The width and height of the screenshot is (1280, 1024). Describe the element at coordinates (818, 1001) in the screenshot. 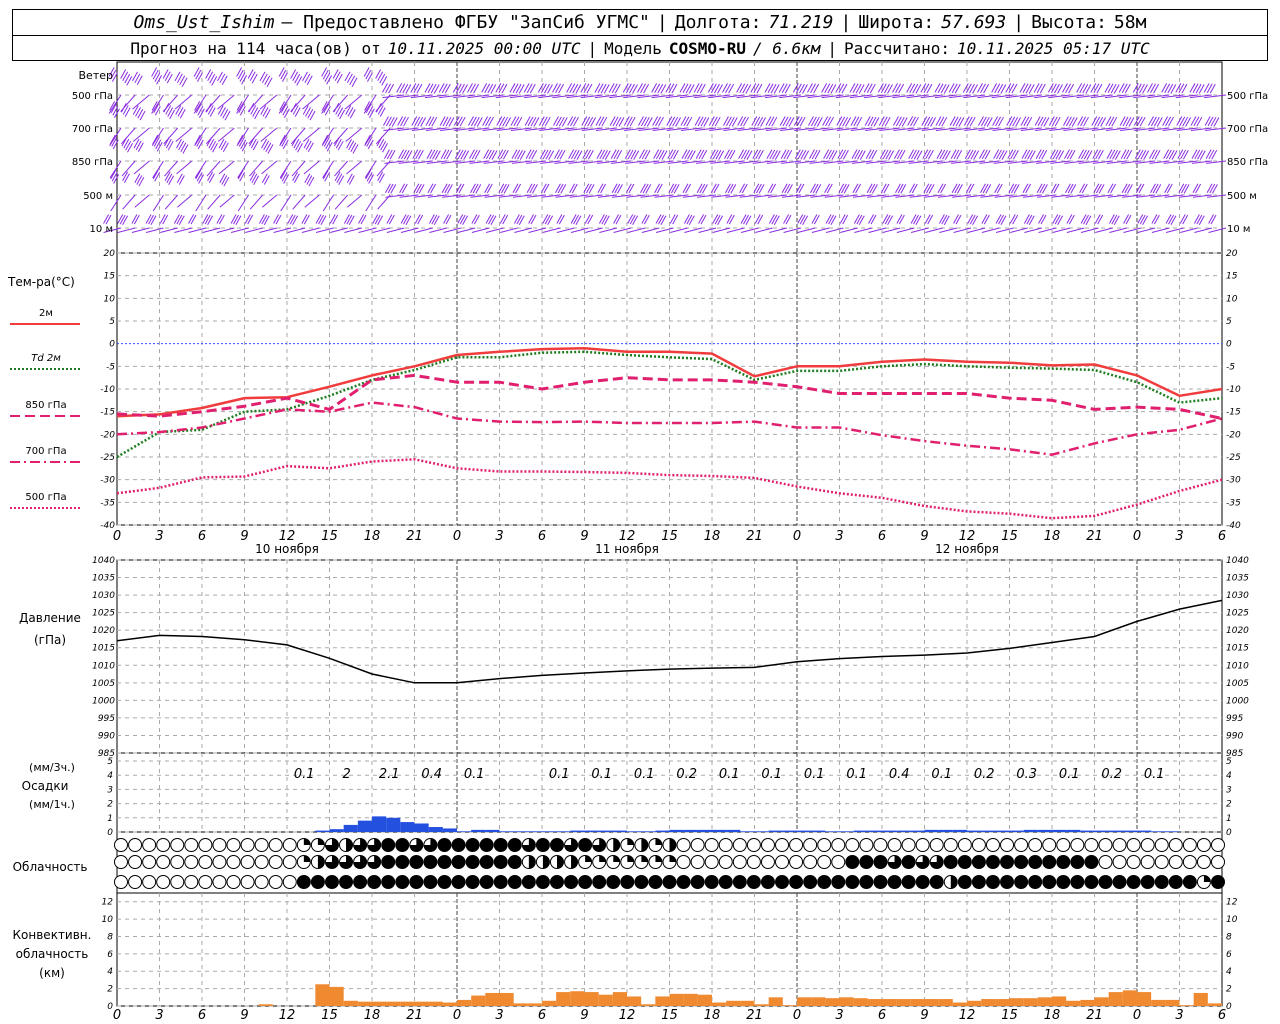

I see `conv-bar` at that location.